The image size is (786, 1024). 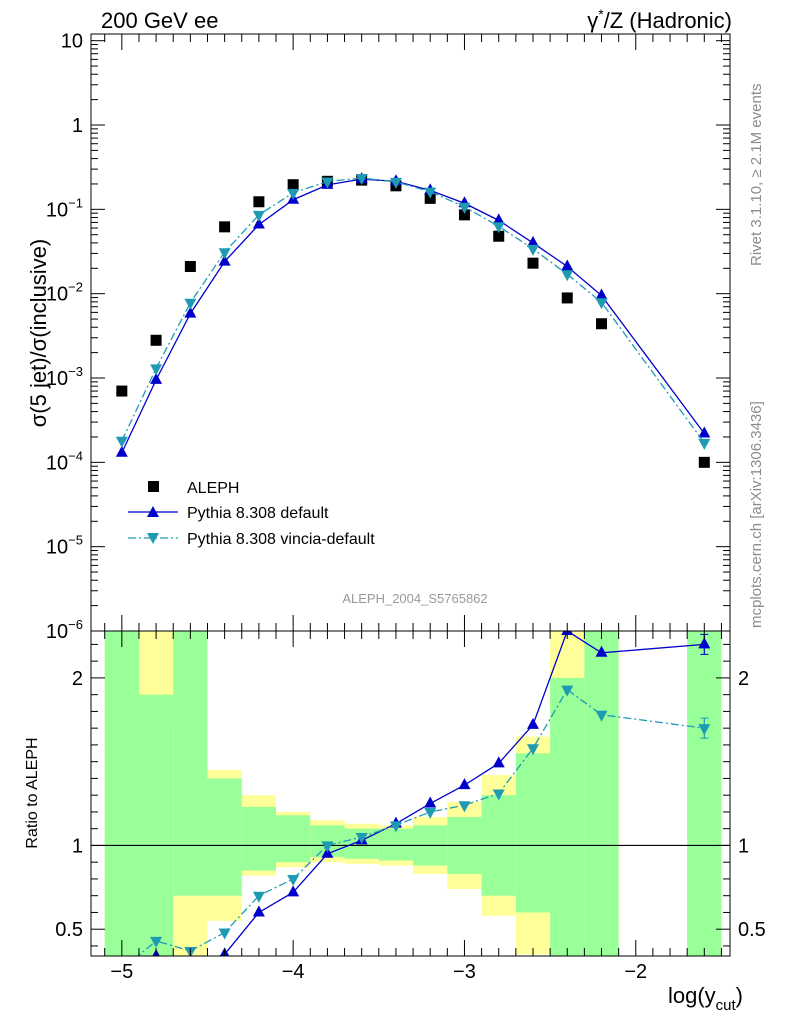 What do you see at coordinates (77, 846) in the screenshot?
I see `ratio-y-tick-label: 1` at bounding box center [77, 846].